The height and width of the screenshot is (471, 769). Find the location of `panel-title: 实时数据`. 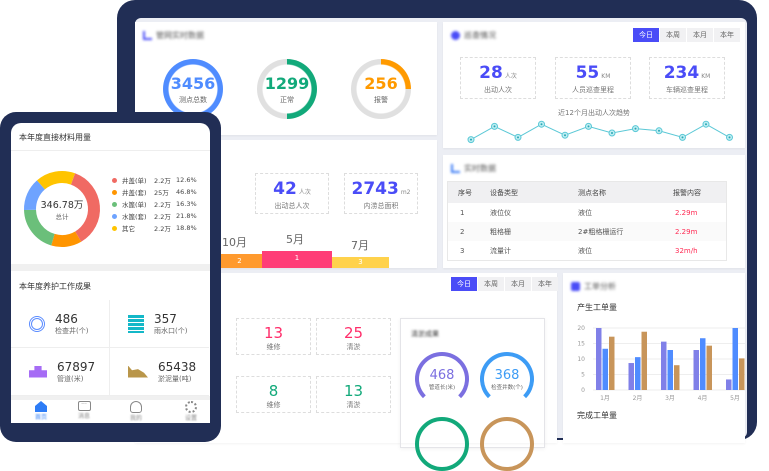

panel-title: 实时数据 is located at coordinates (480, 168).